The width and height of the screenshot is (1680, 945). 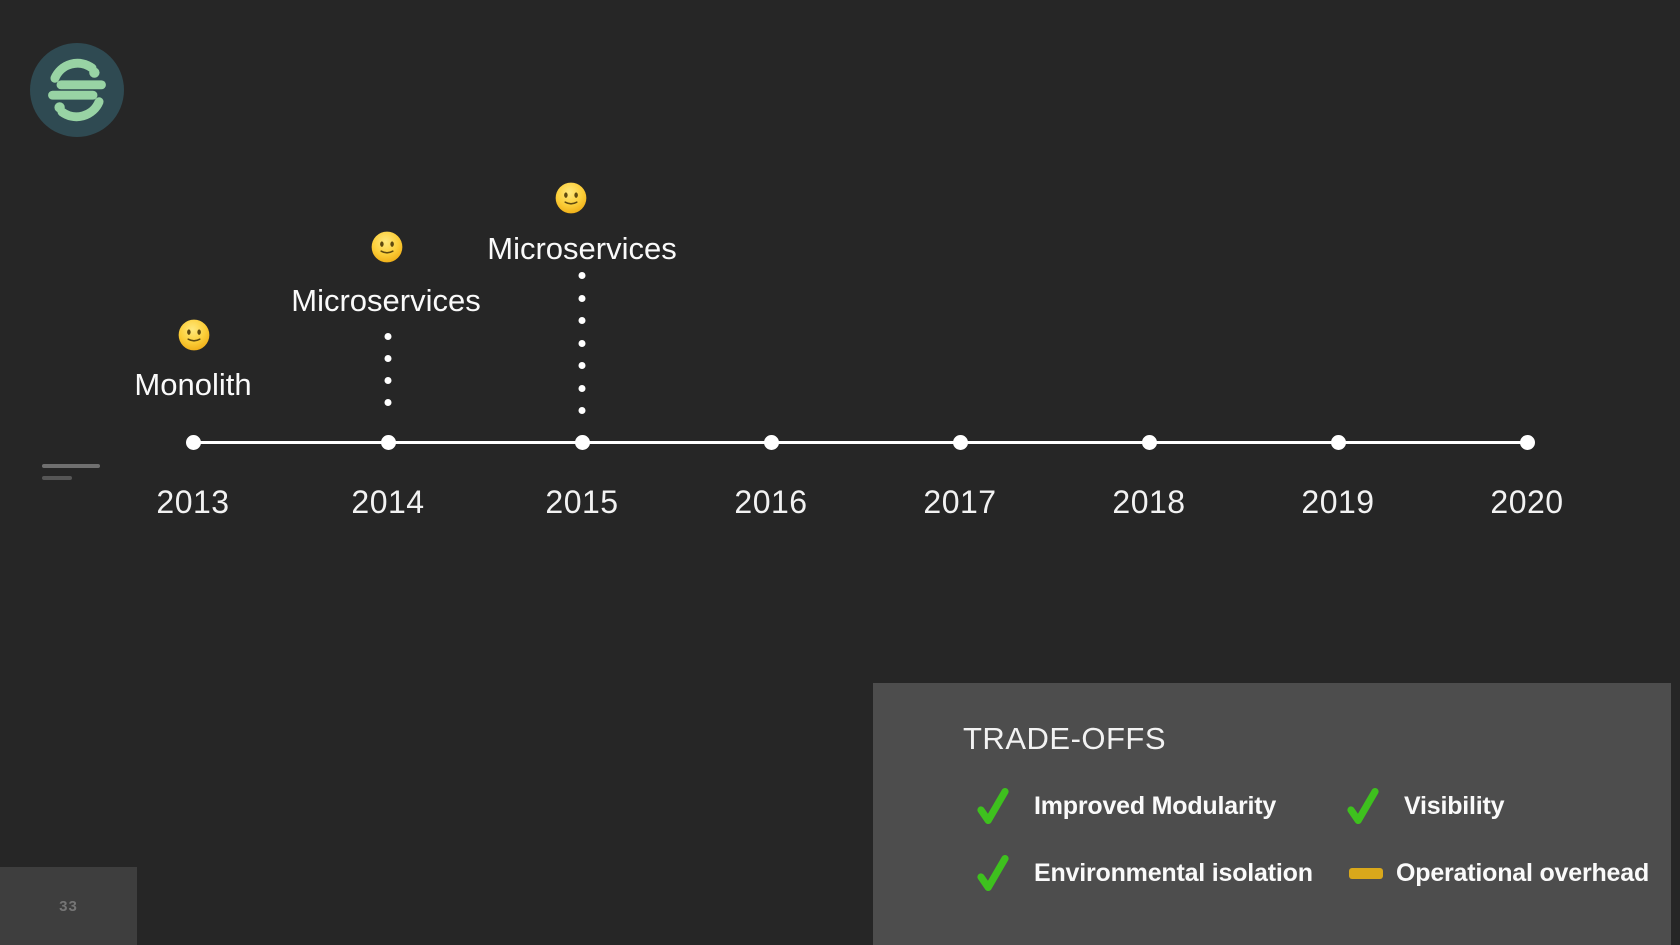 What do you see at coordinates (1155, 805) in the screenshot?
I see `tradeoff-label: Improved Modularity` at bounding box center [1155, 805].